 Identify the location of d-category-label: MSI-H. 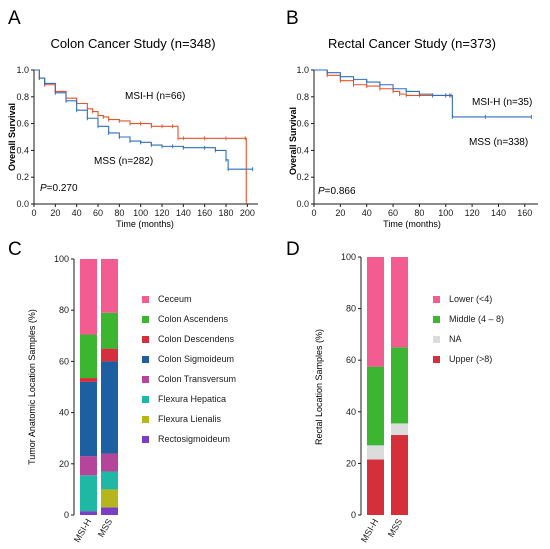
(369, 530).